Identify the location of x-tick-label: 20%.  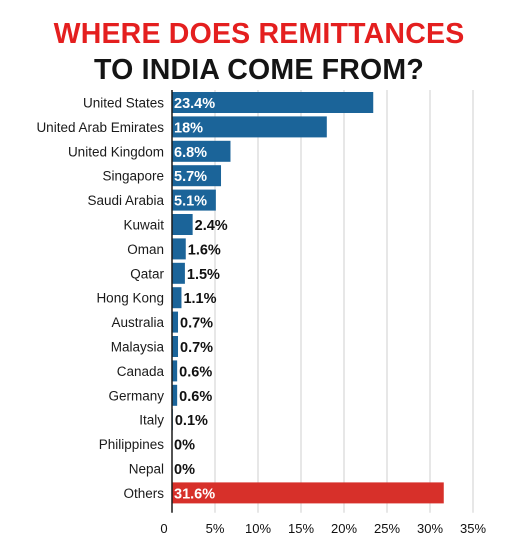
(344, 528).